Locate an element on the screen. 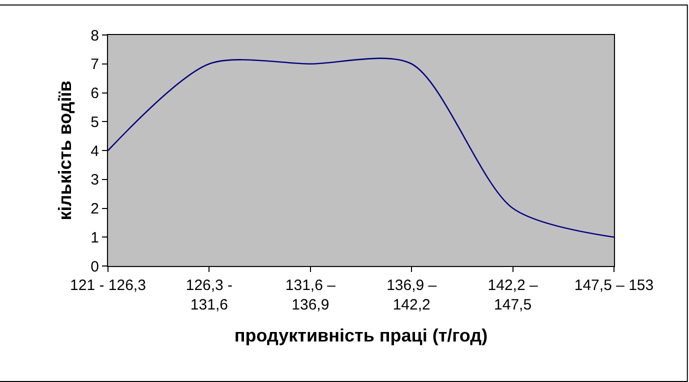 Image resolution: width=689 pixels, height=382 pixels. x-tick-label: 126,3 - 131,6 is located at coordinates (209, 295).